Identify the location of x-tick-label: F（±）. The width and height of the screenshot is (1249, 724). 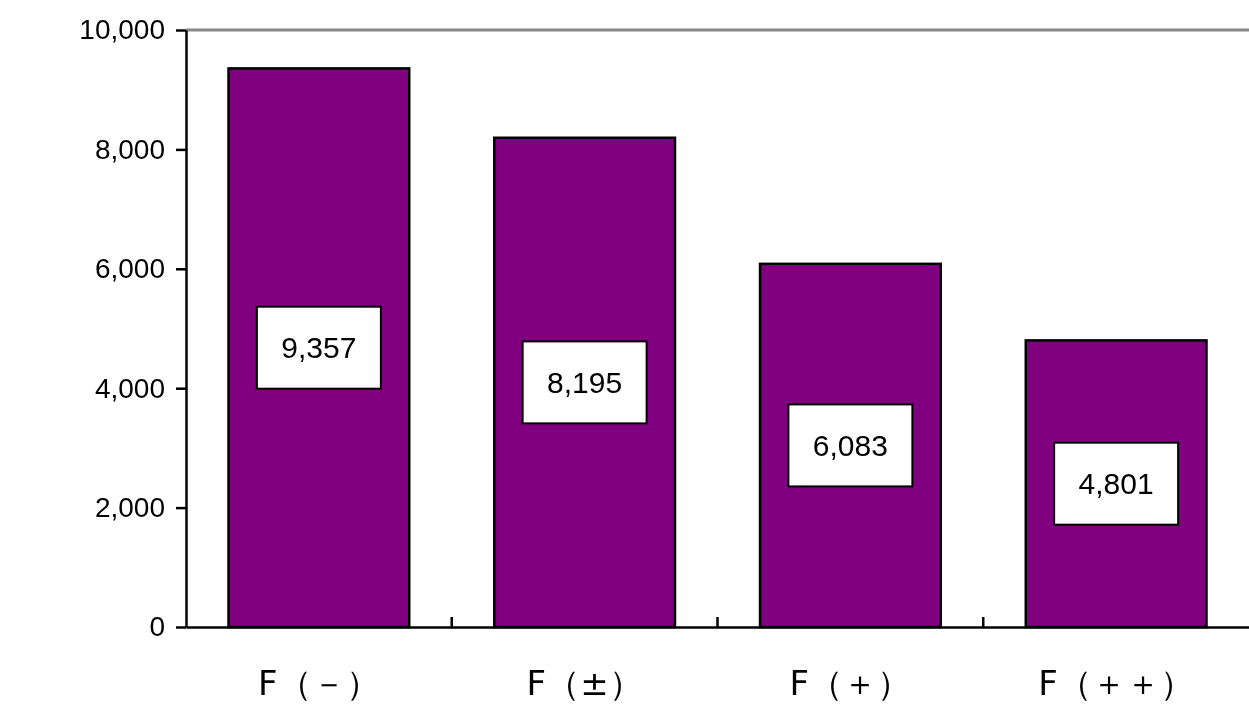
(584, 682).